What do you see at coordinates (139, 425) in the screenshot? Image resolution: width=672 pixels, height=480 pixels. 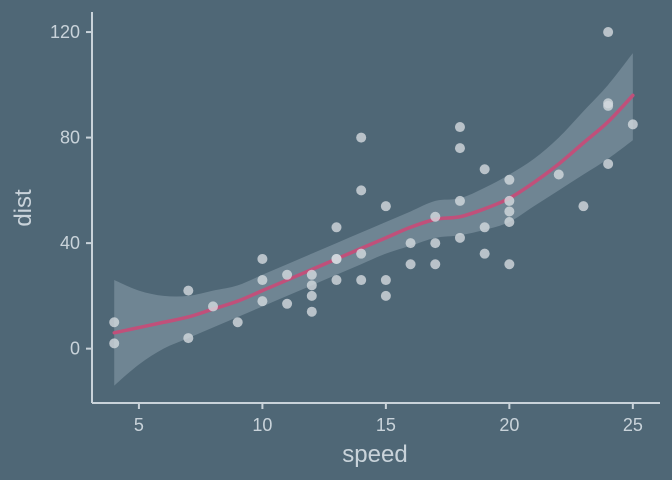 I see `x-tick-label: 5` at bounding box center [139, 425].